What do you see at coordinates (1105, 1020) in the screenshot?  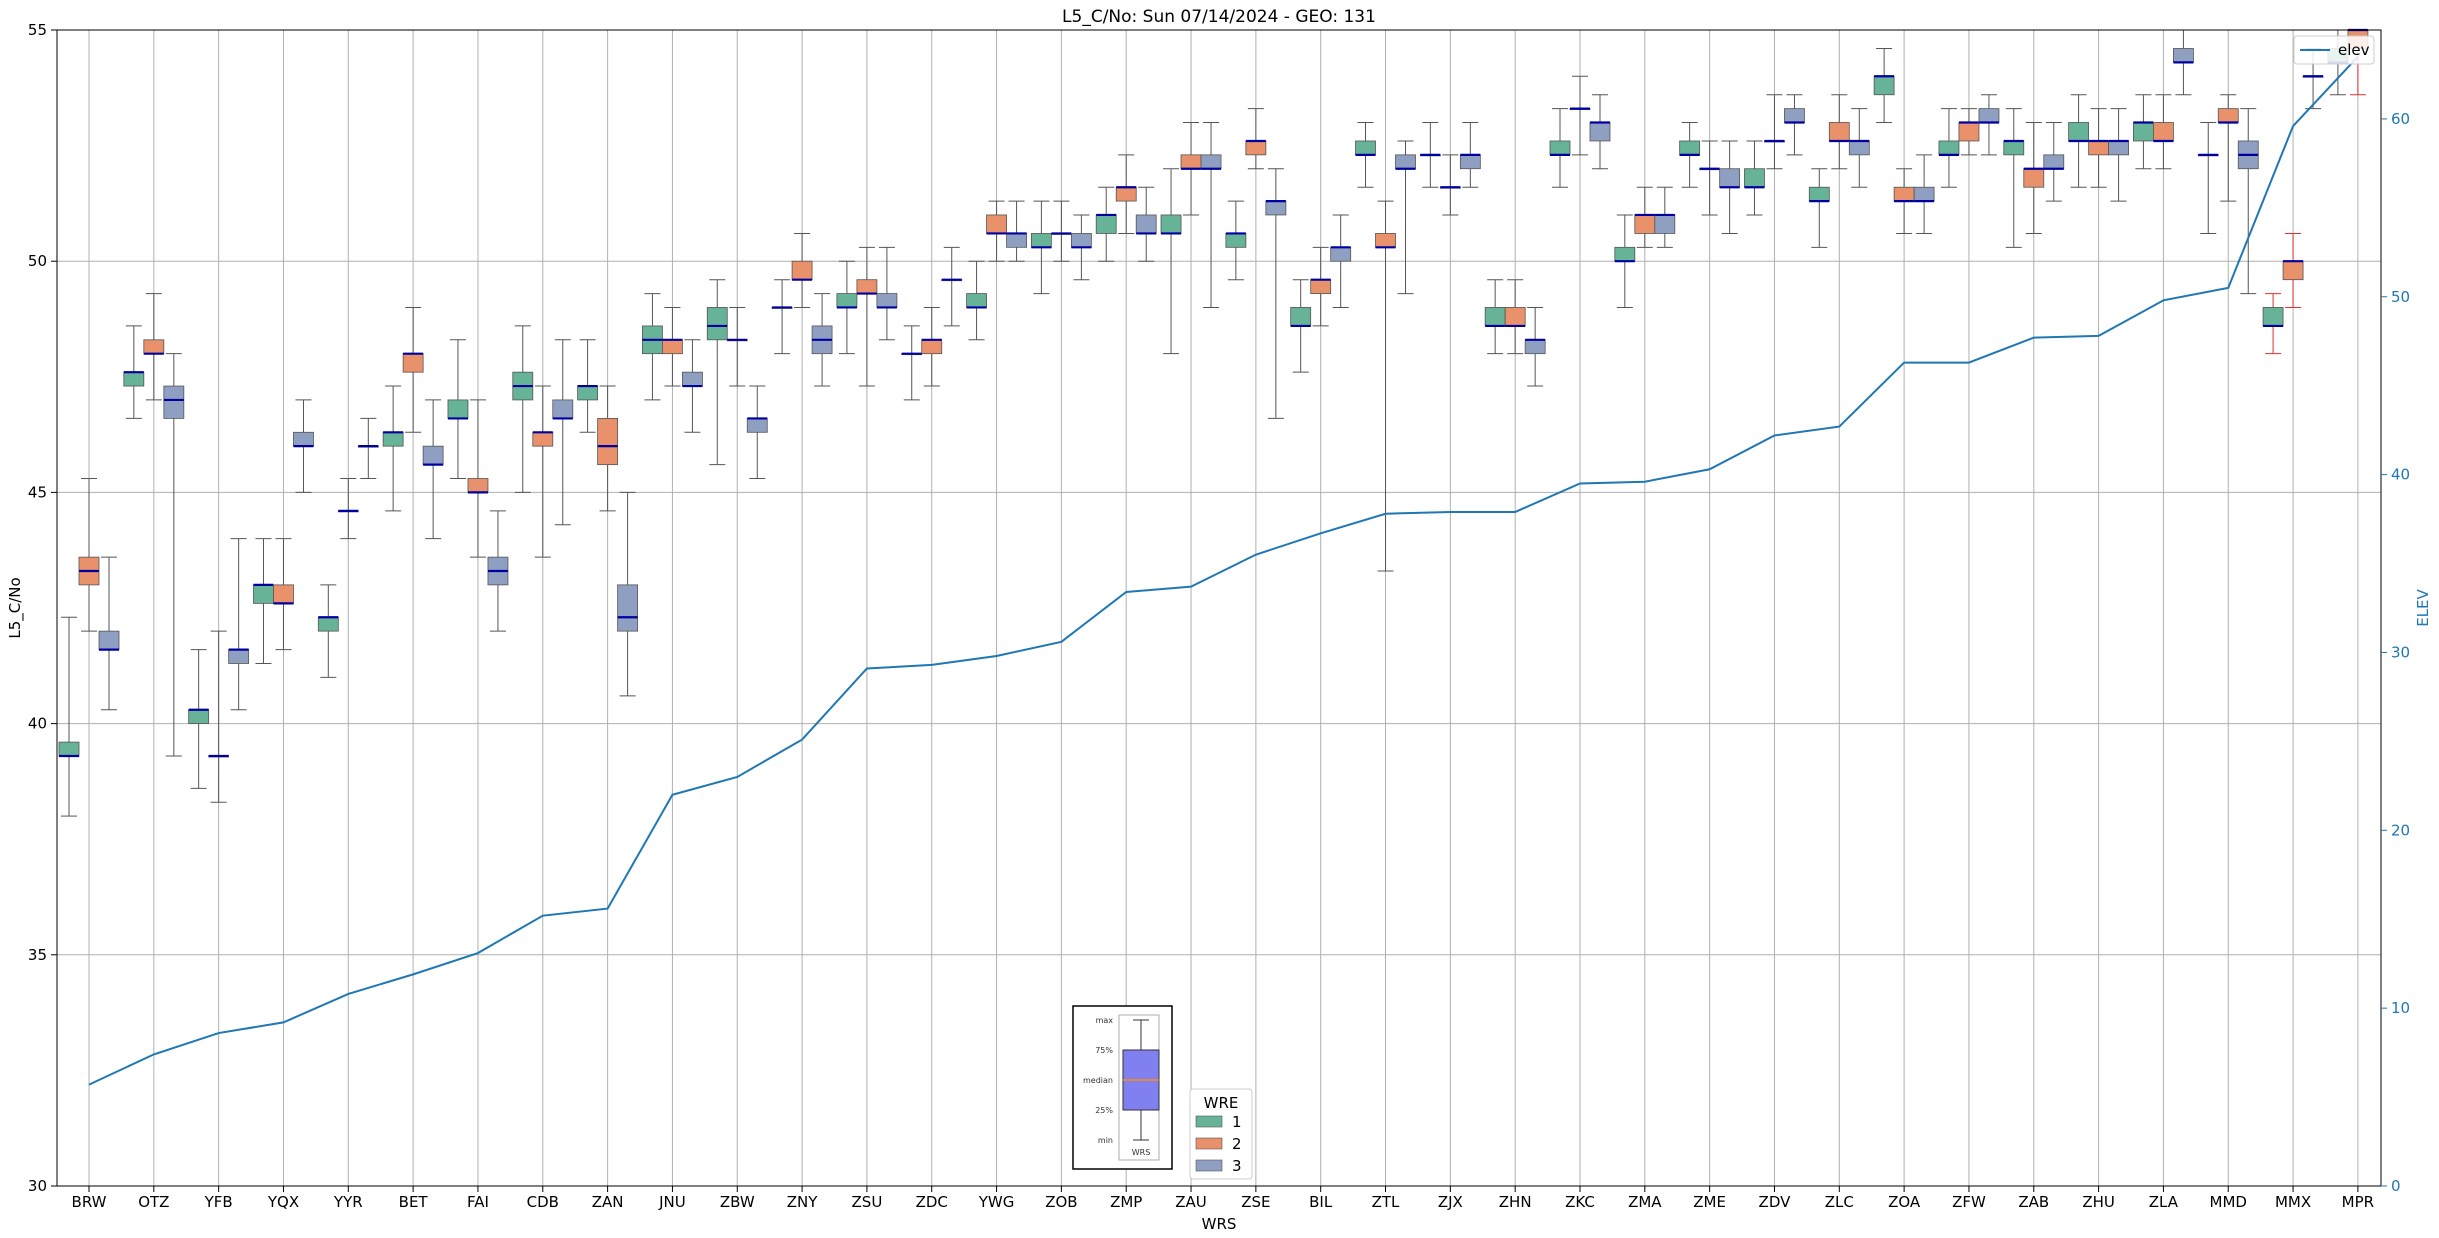 I see `key-label-max: max` at bounding box center [1105, 1020].